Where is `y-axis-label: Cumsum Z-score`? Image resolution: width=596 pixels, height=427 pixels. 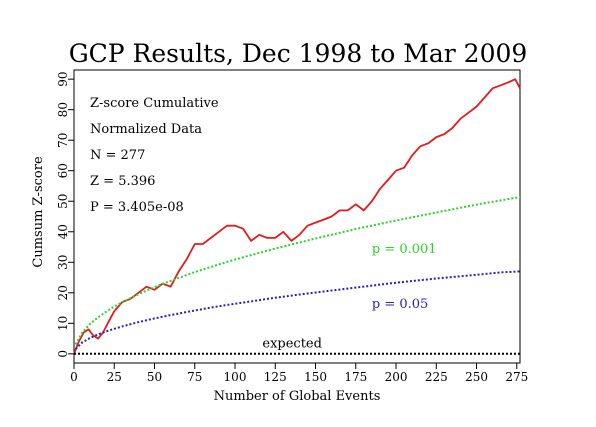 y-axis-label: Cumsum Z-score is located at coordinates (38, 212).